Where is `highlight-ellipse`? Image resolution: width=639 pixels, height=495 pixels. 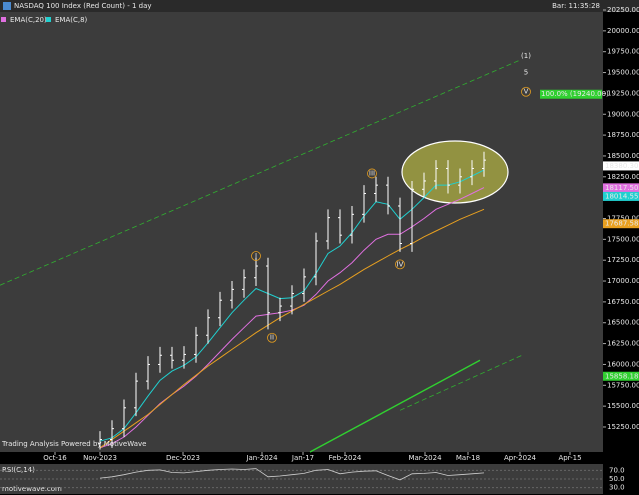
highlight-ellipse is located at coordinates (455, 172).